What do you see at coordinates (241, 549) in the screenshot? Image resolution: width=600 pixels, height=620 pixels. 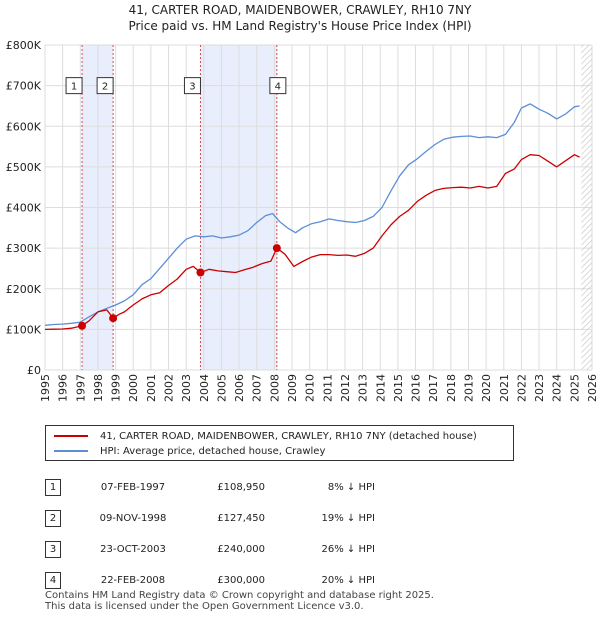 I see `transaction-price: £240,000` at bounding box center [241, 549].